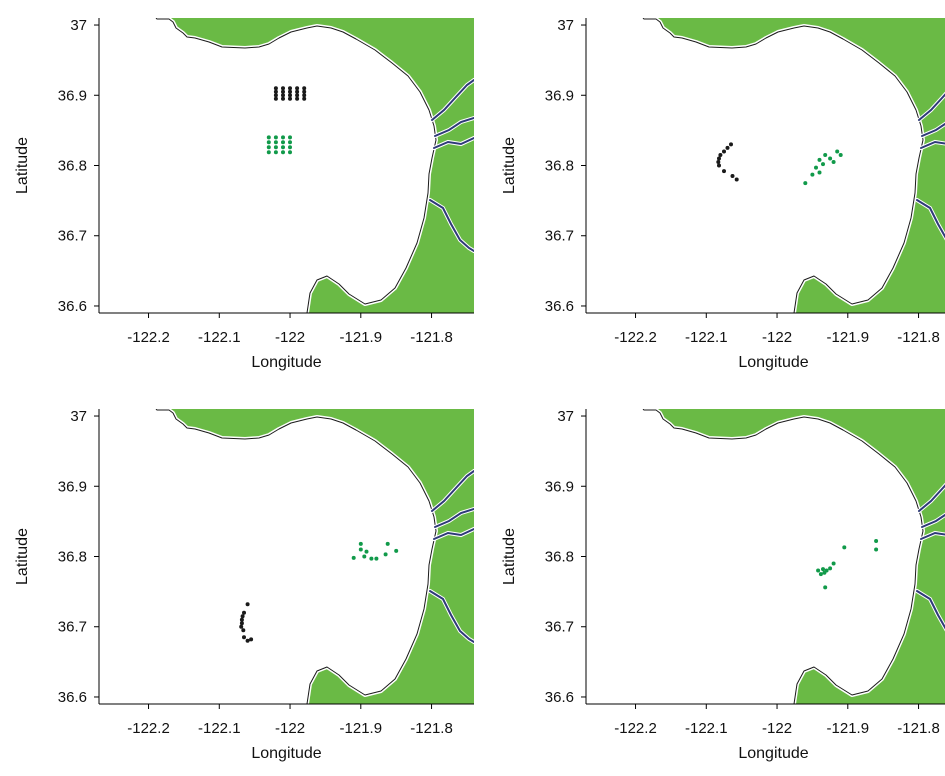 This screenshot has height=776, width=945. Describe the element at coordinates (565, 416) in the screenshot. I see `y-tick-label: 37` at that location.